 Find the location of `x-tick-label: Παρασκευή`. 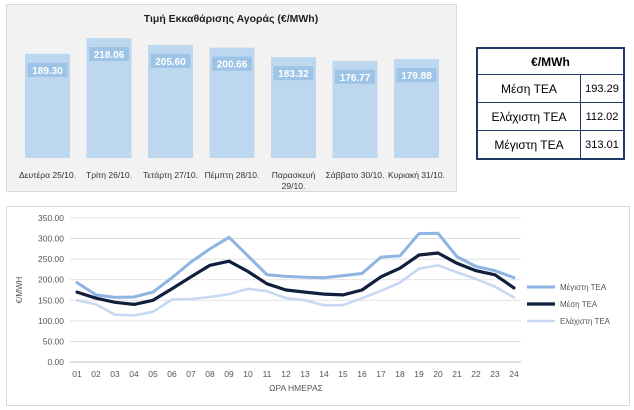

x-tick-label: Παρασκευή is located at coordinates (294, 175).